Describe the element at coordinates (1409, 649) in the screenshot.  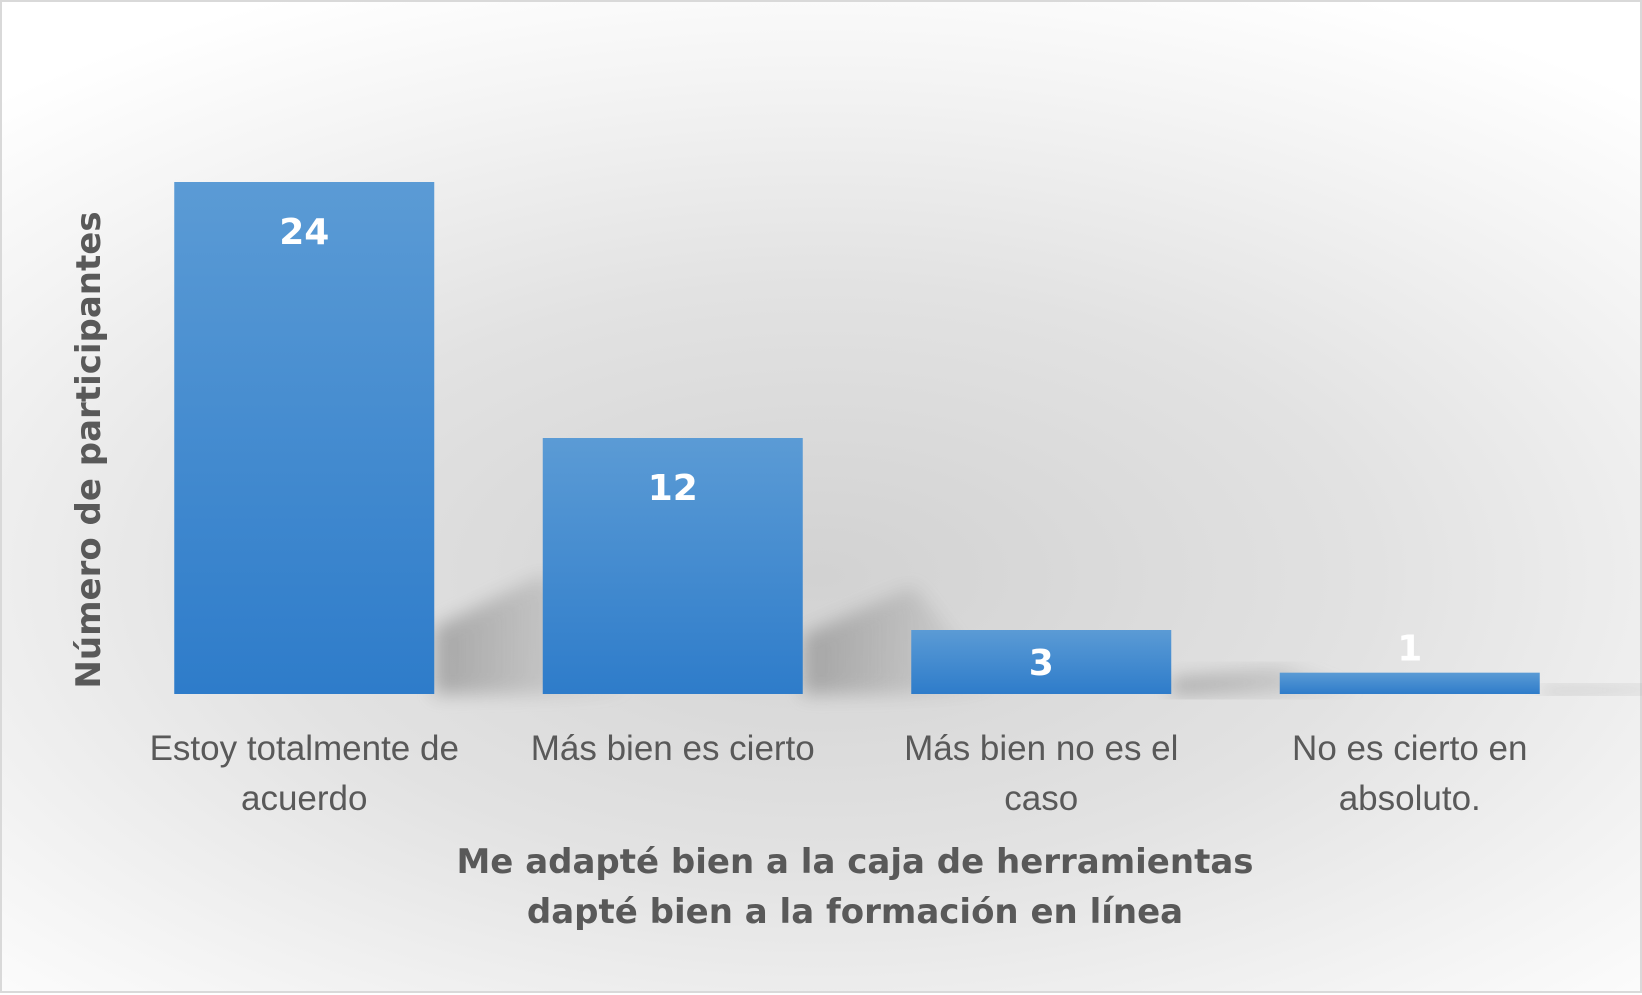
I see `value-label: 1` at that location.